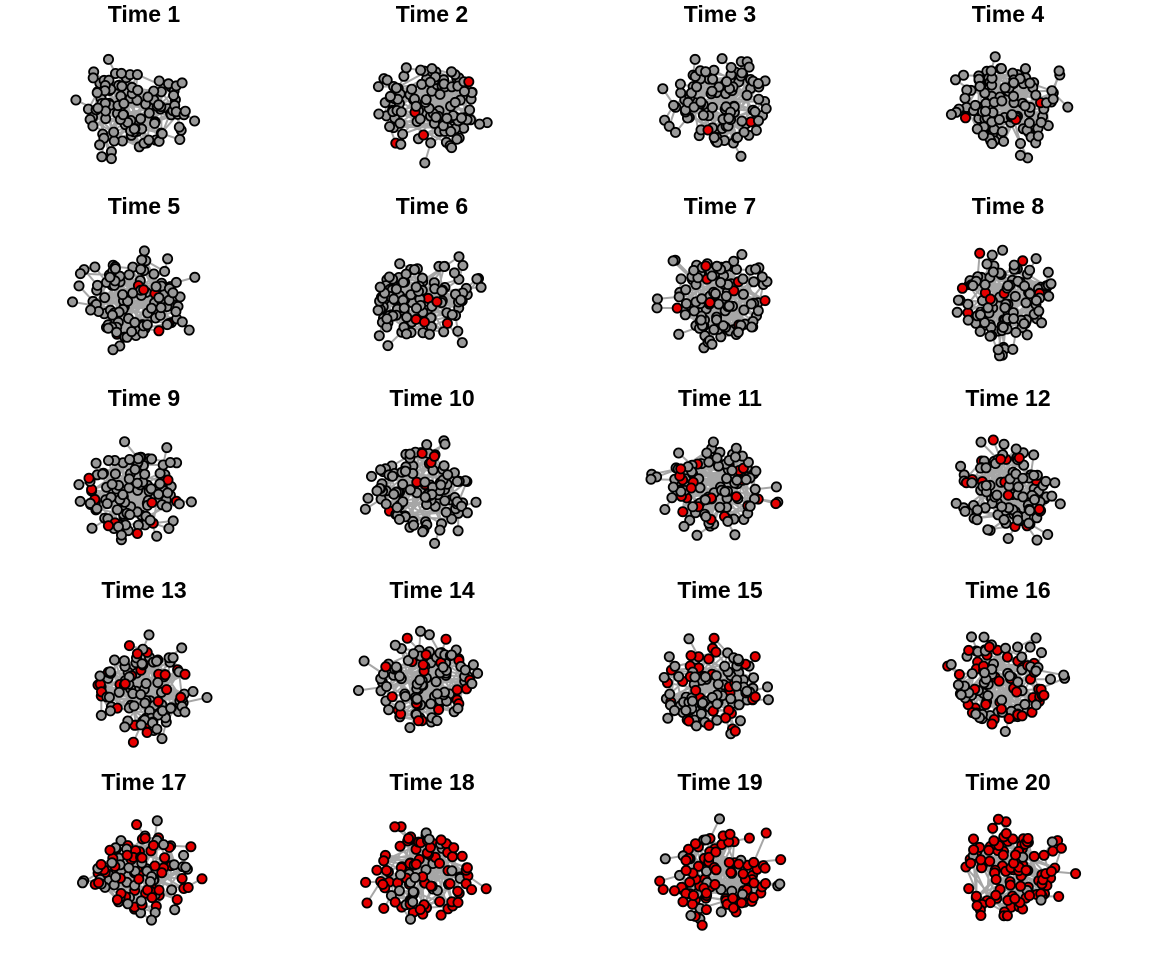  Describe the element at coordinates (1008, 398) in the screenshot. I see `panel-title: Time 12` at that location.